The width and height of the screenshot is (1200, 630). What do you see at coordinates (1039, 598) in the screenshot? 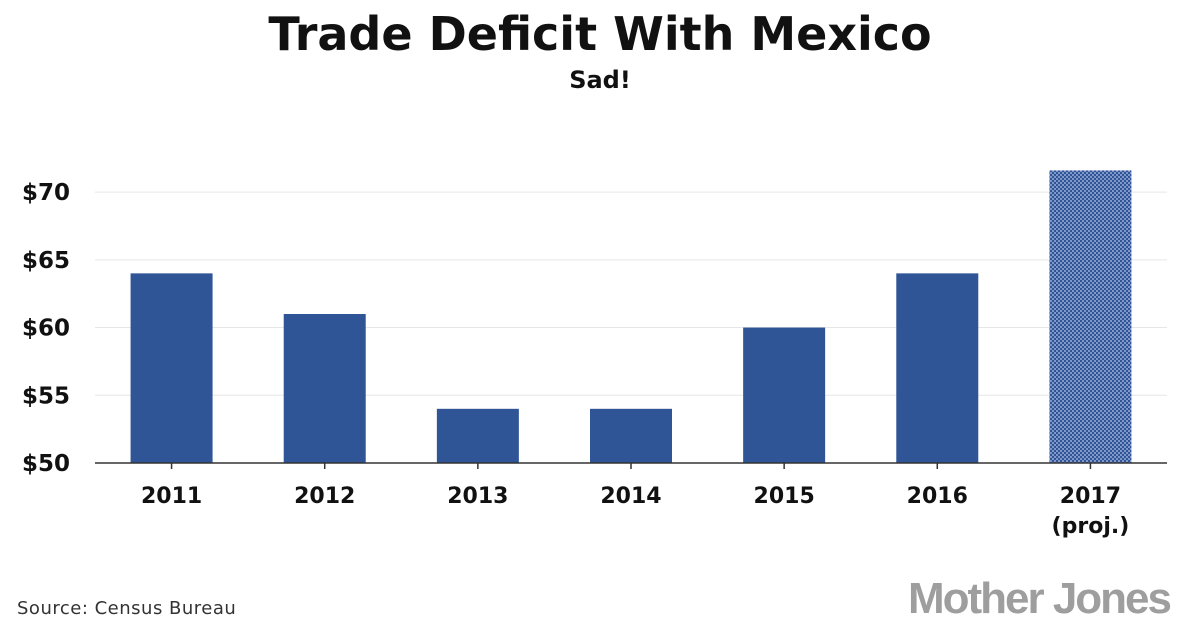
I see `brand-logo: Mother Jones` at bounding box center [1039, 598].